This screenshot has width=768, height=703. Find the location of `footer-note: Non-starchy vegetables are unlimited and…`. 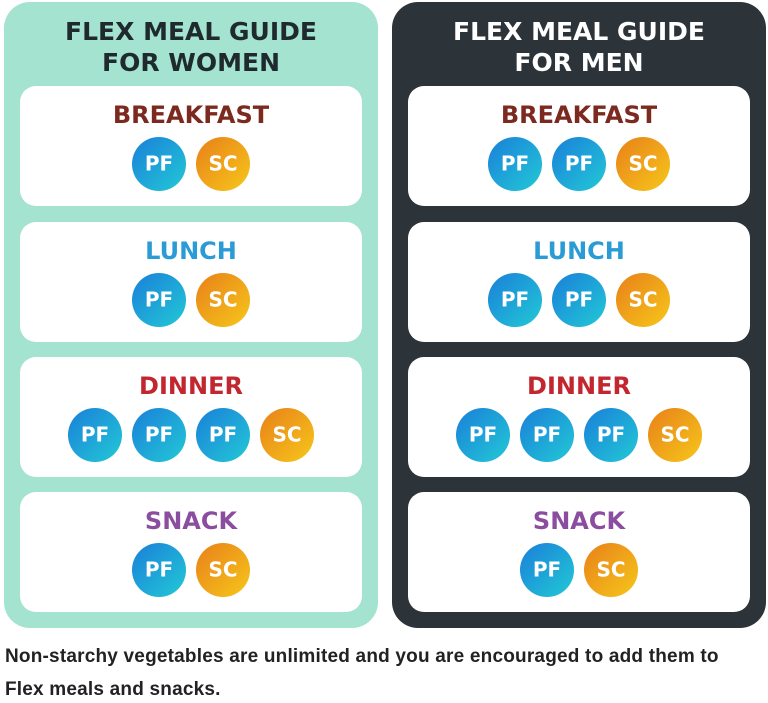

footer-note: Non-starchy vegetables are unlimited and… is located at coordinates (362, 673).